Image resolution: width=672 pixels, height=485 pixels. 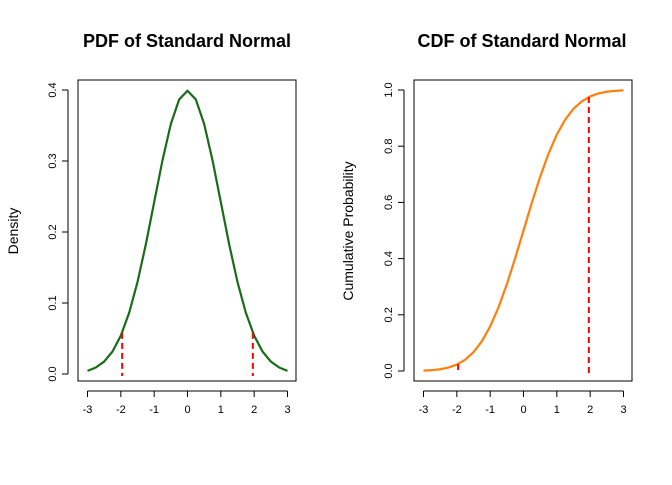 I want to click on pdf-x-tick-label: 1, so click(x=221, y=410).